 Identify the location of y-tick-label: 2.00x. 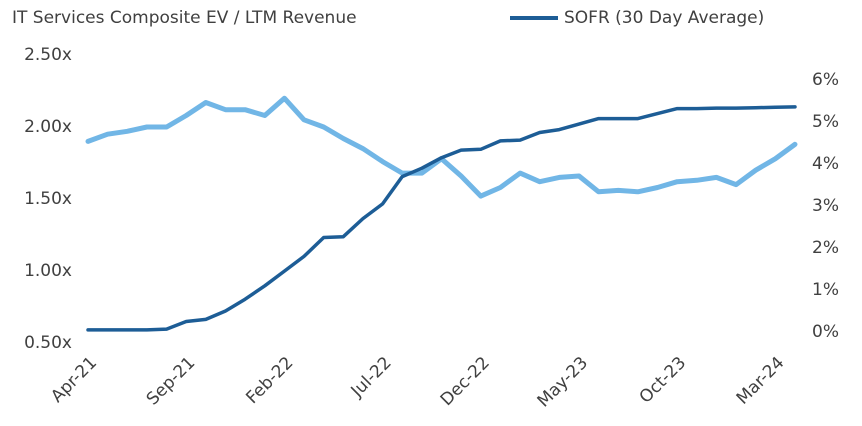
(48, 127).